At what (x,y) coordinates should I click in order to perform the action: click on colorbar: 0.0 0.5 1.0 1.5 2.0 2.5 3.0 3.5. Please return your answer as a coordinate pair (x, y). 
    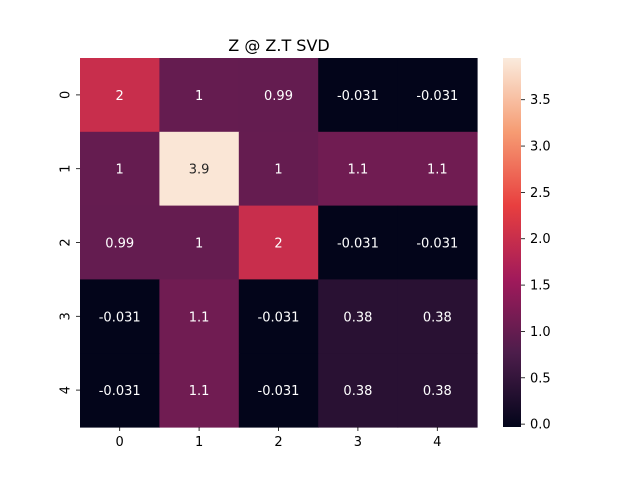
    Looking at the image, I should click on (527, 245).